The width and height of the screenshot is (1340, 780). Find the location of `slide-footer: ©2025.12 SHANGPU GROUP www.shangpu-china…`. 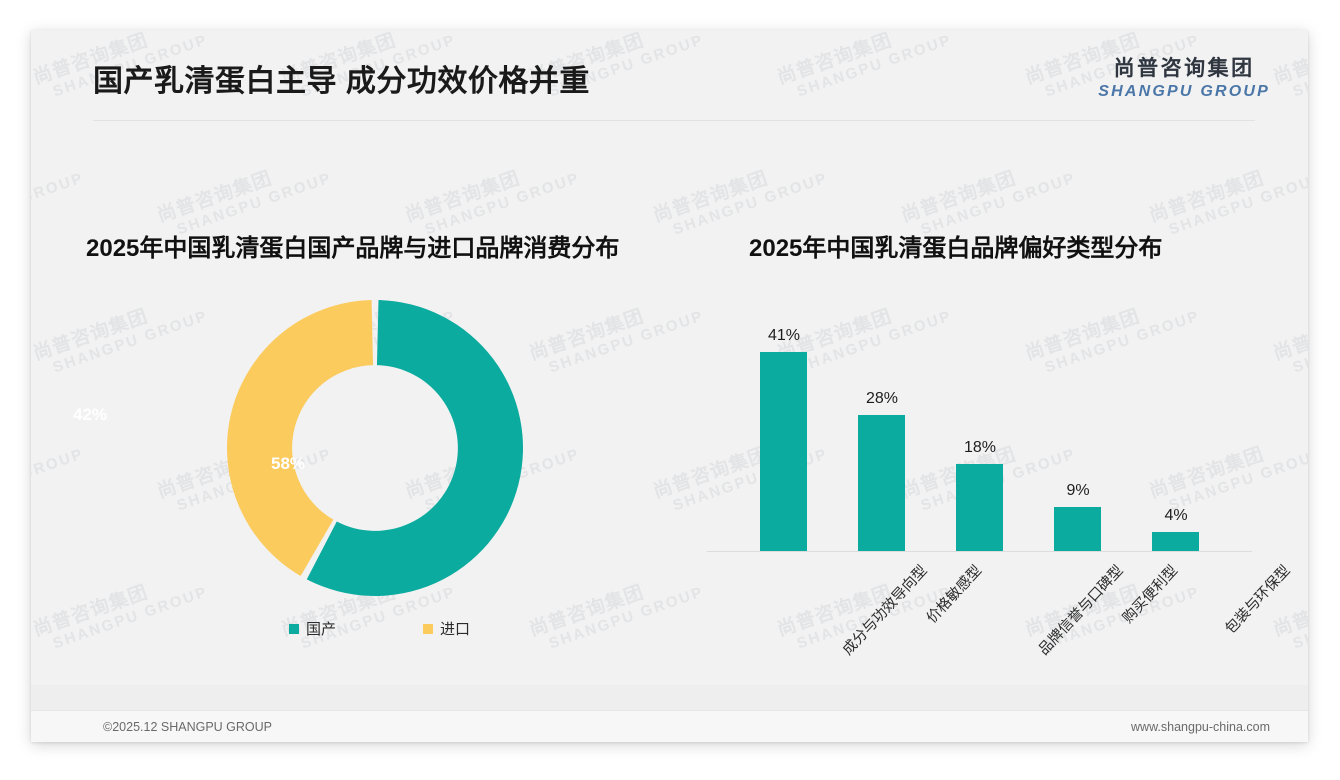

slide-footer: ©2025.12 SHANGPU GROUP www.shangpu-china… is located at coordinates (669, 726).